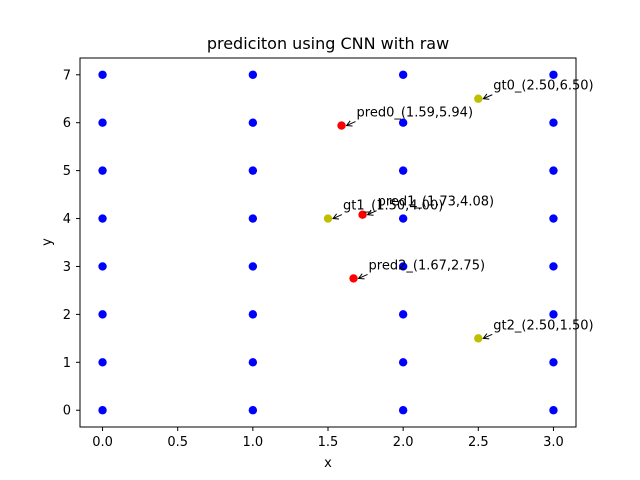 The height and width of the screenshot is (480, 640). What do you see at coordinates (67, 363) in the screenshot?
I see `y-tick-label: 1` at bounding box center [67, 363].